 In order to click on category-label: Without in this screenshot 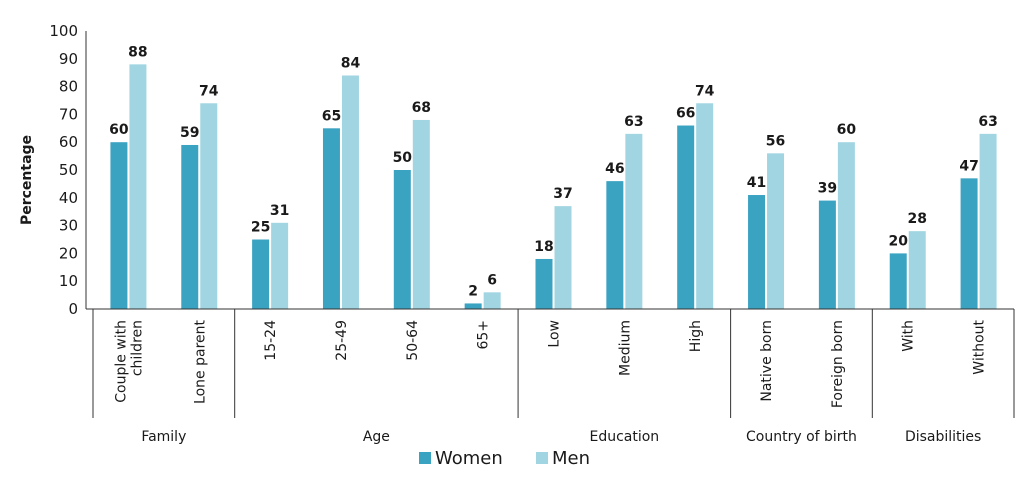, I will do `click(980, 346)`.